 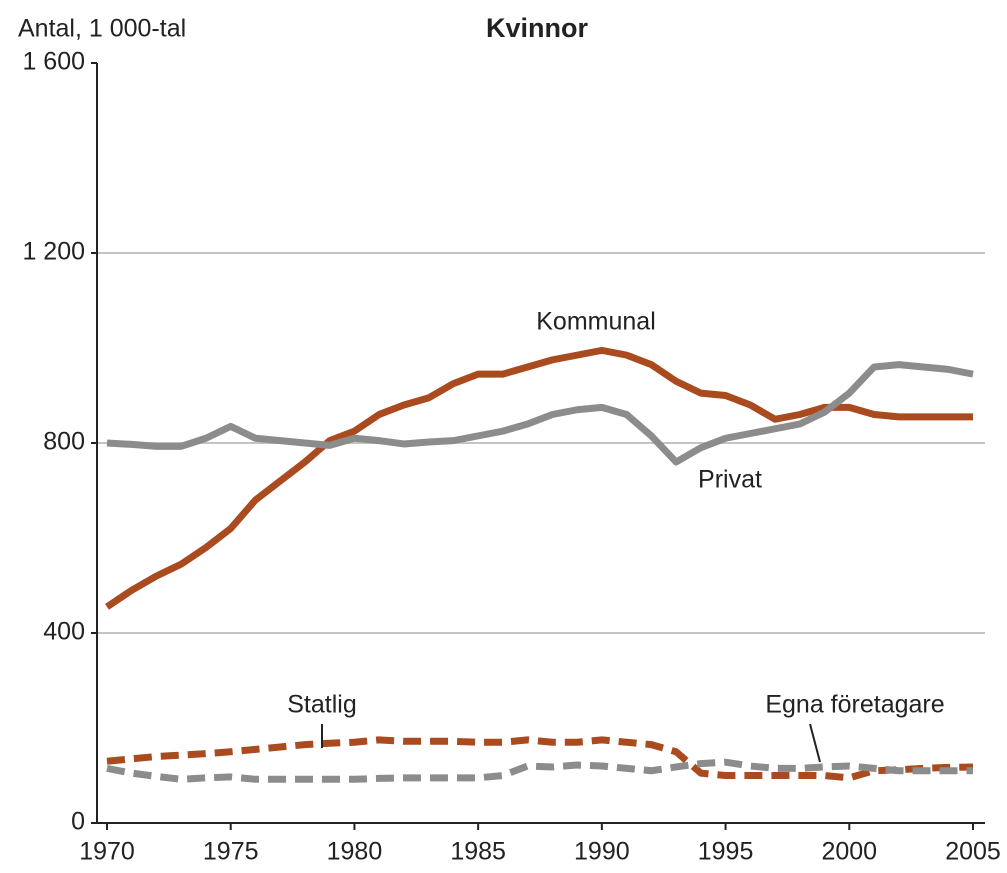 What do you see at coordinates (78, 822) in the screenshot?
I see `y-tick-label: 0` at bounding box center [78, 822].